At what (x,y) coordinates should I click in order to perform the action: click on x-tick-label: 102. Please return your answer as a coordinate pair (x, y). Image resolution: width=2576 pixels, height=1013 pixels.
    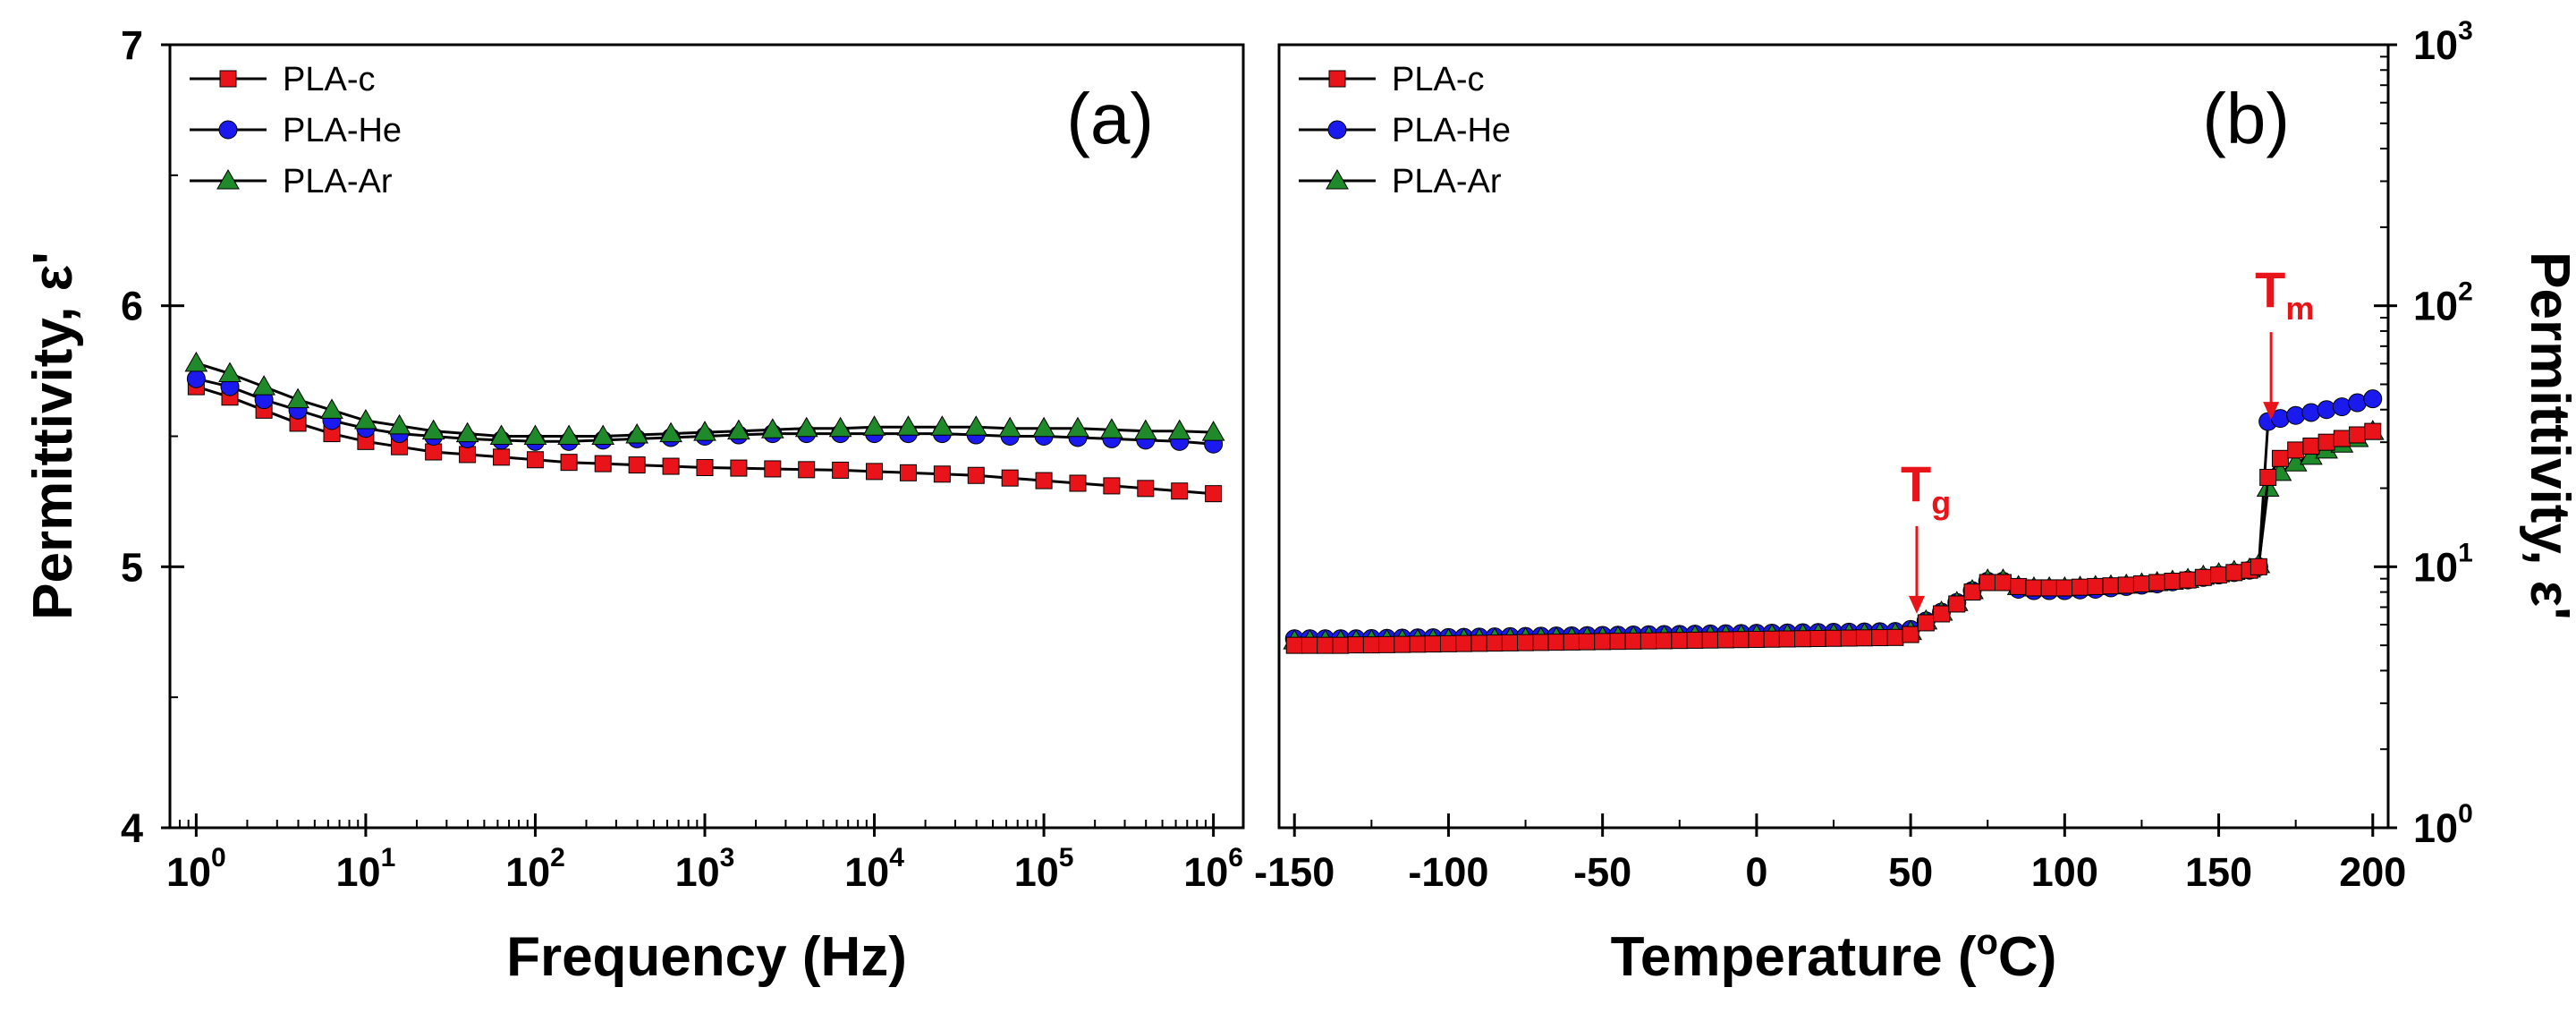
    Looking at the image, I should click on (535, 869).